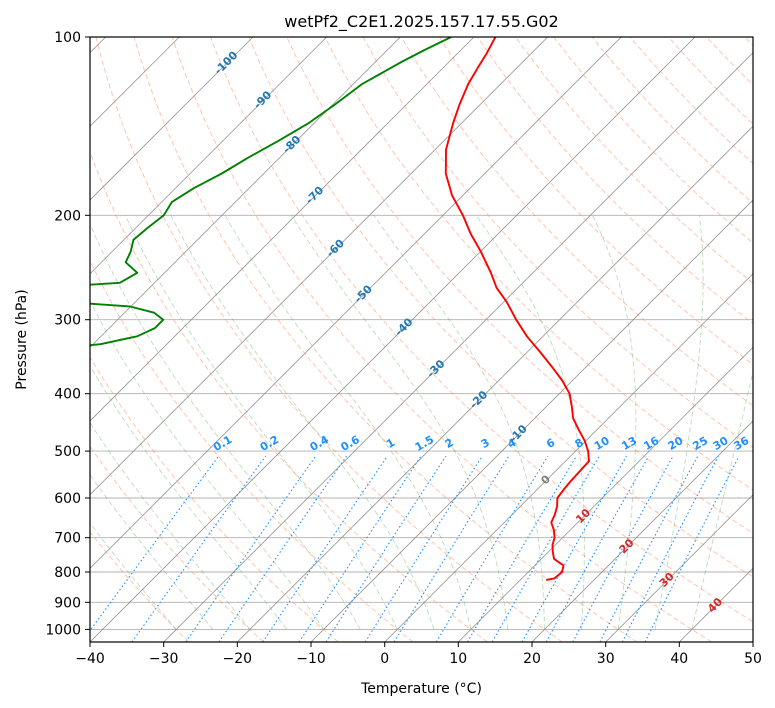 Image resolution: width=775 pixels, height=708 pixels. Describe the element at coordinates (485, 443) in the screenshot. I see `mixing-ratio-label: 3` at that location.